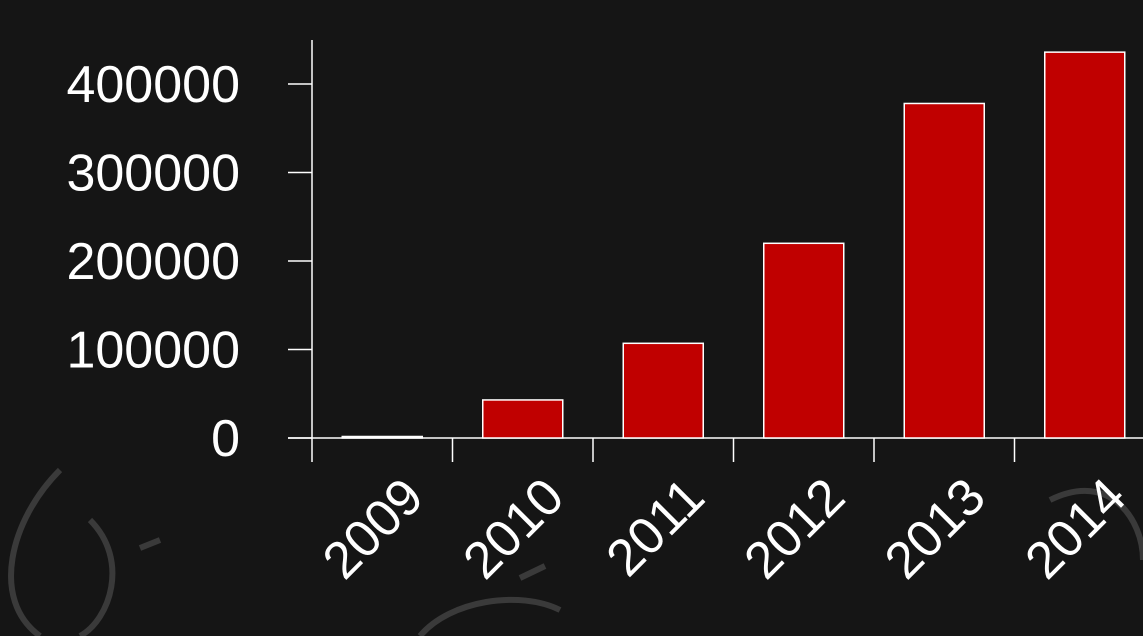  Describe the element at coordinates (225, 439) in the screenshot. I see `y-tick-label: 0` at that location.